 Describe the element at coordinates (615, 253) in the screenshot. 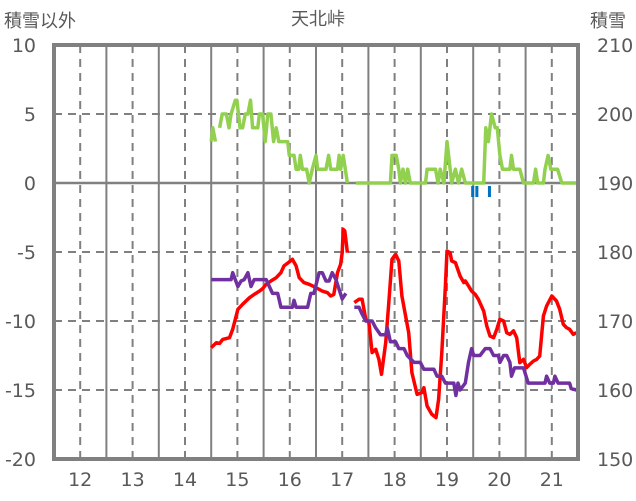

I see `y-right-tick-label: 180` at that location.